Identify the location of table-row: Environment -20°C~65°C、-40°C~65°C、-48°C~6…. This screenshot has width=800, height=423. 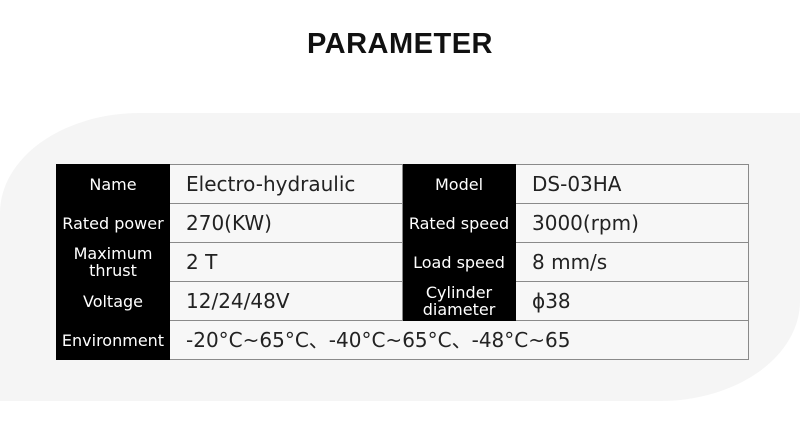
(402, 340).